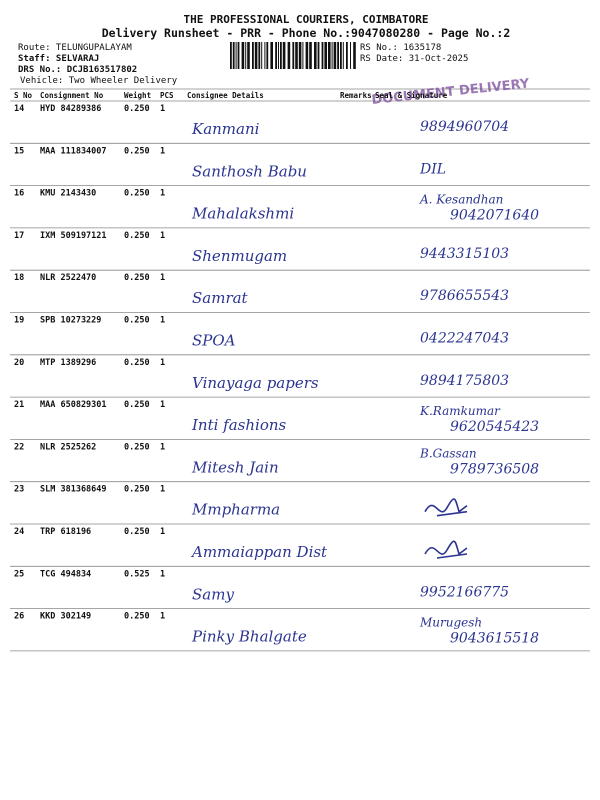 The image size is (600, 800). I want to click on cell: 17, so click(19, 236).